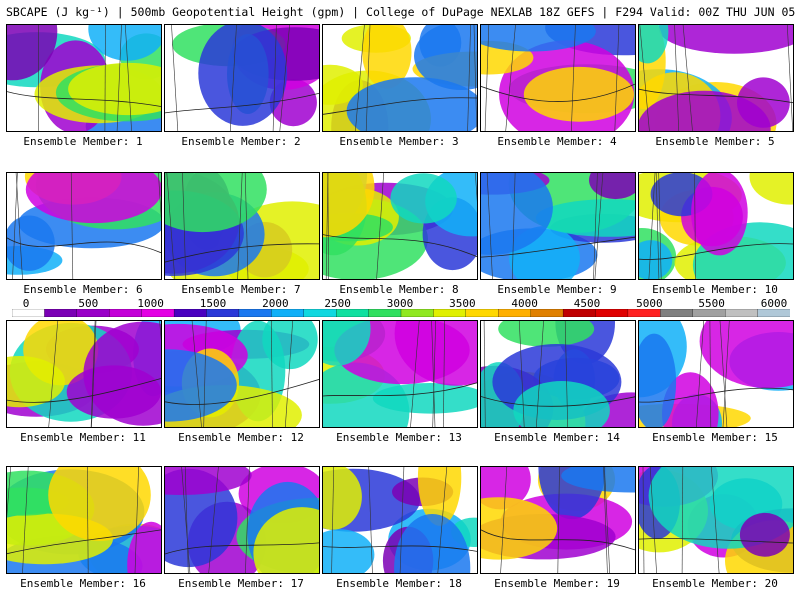 This screenshot has height=600, width=800. What do you see at coordinates (399, 141) in the screenshot?
I see `ensemble-member-label: Ensemble Member: 3` at bounding box center [399, 141].